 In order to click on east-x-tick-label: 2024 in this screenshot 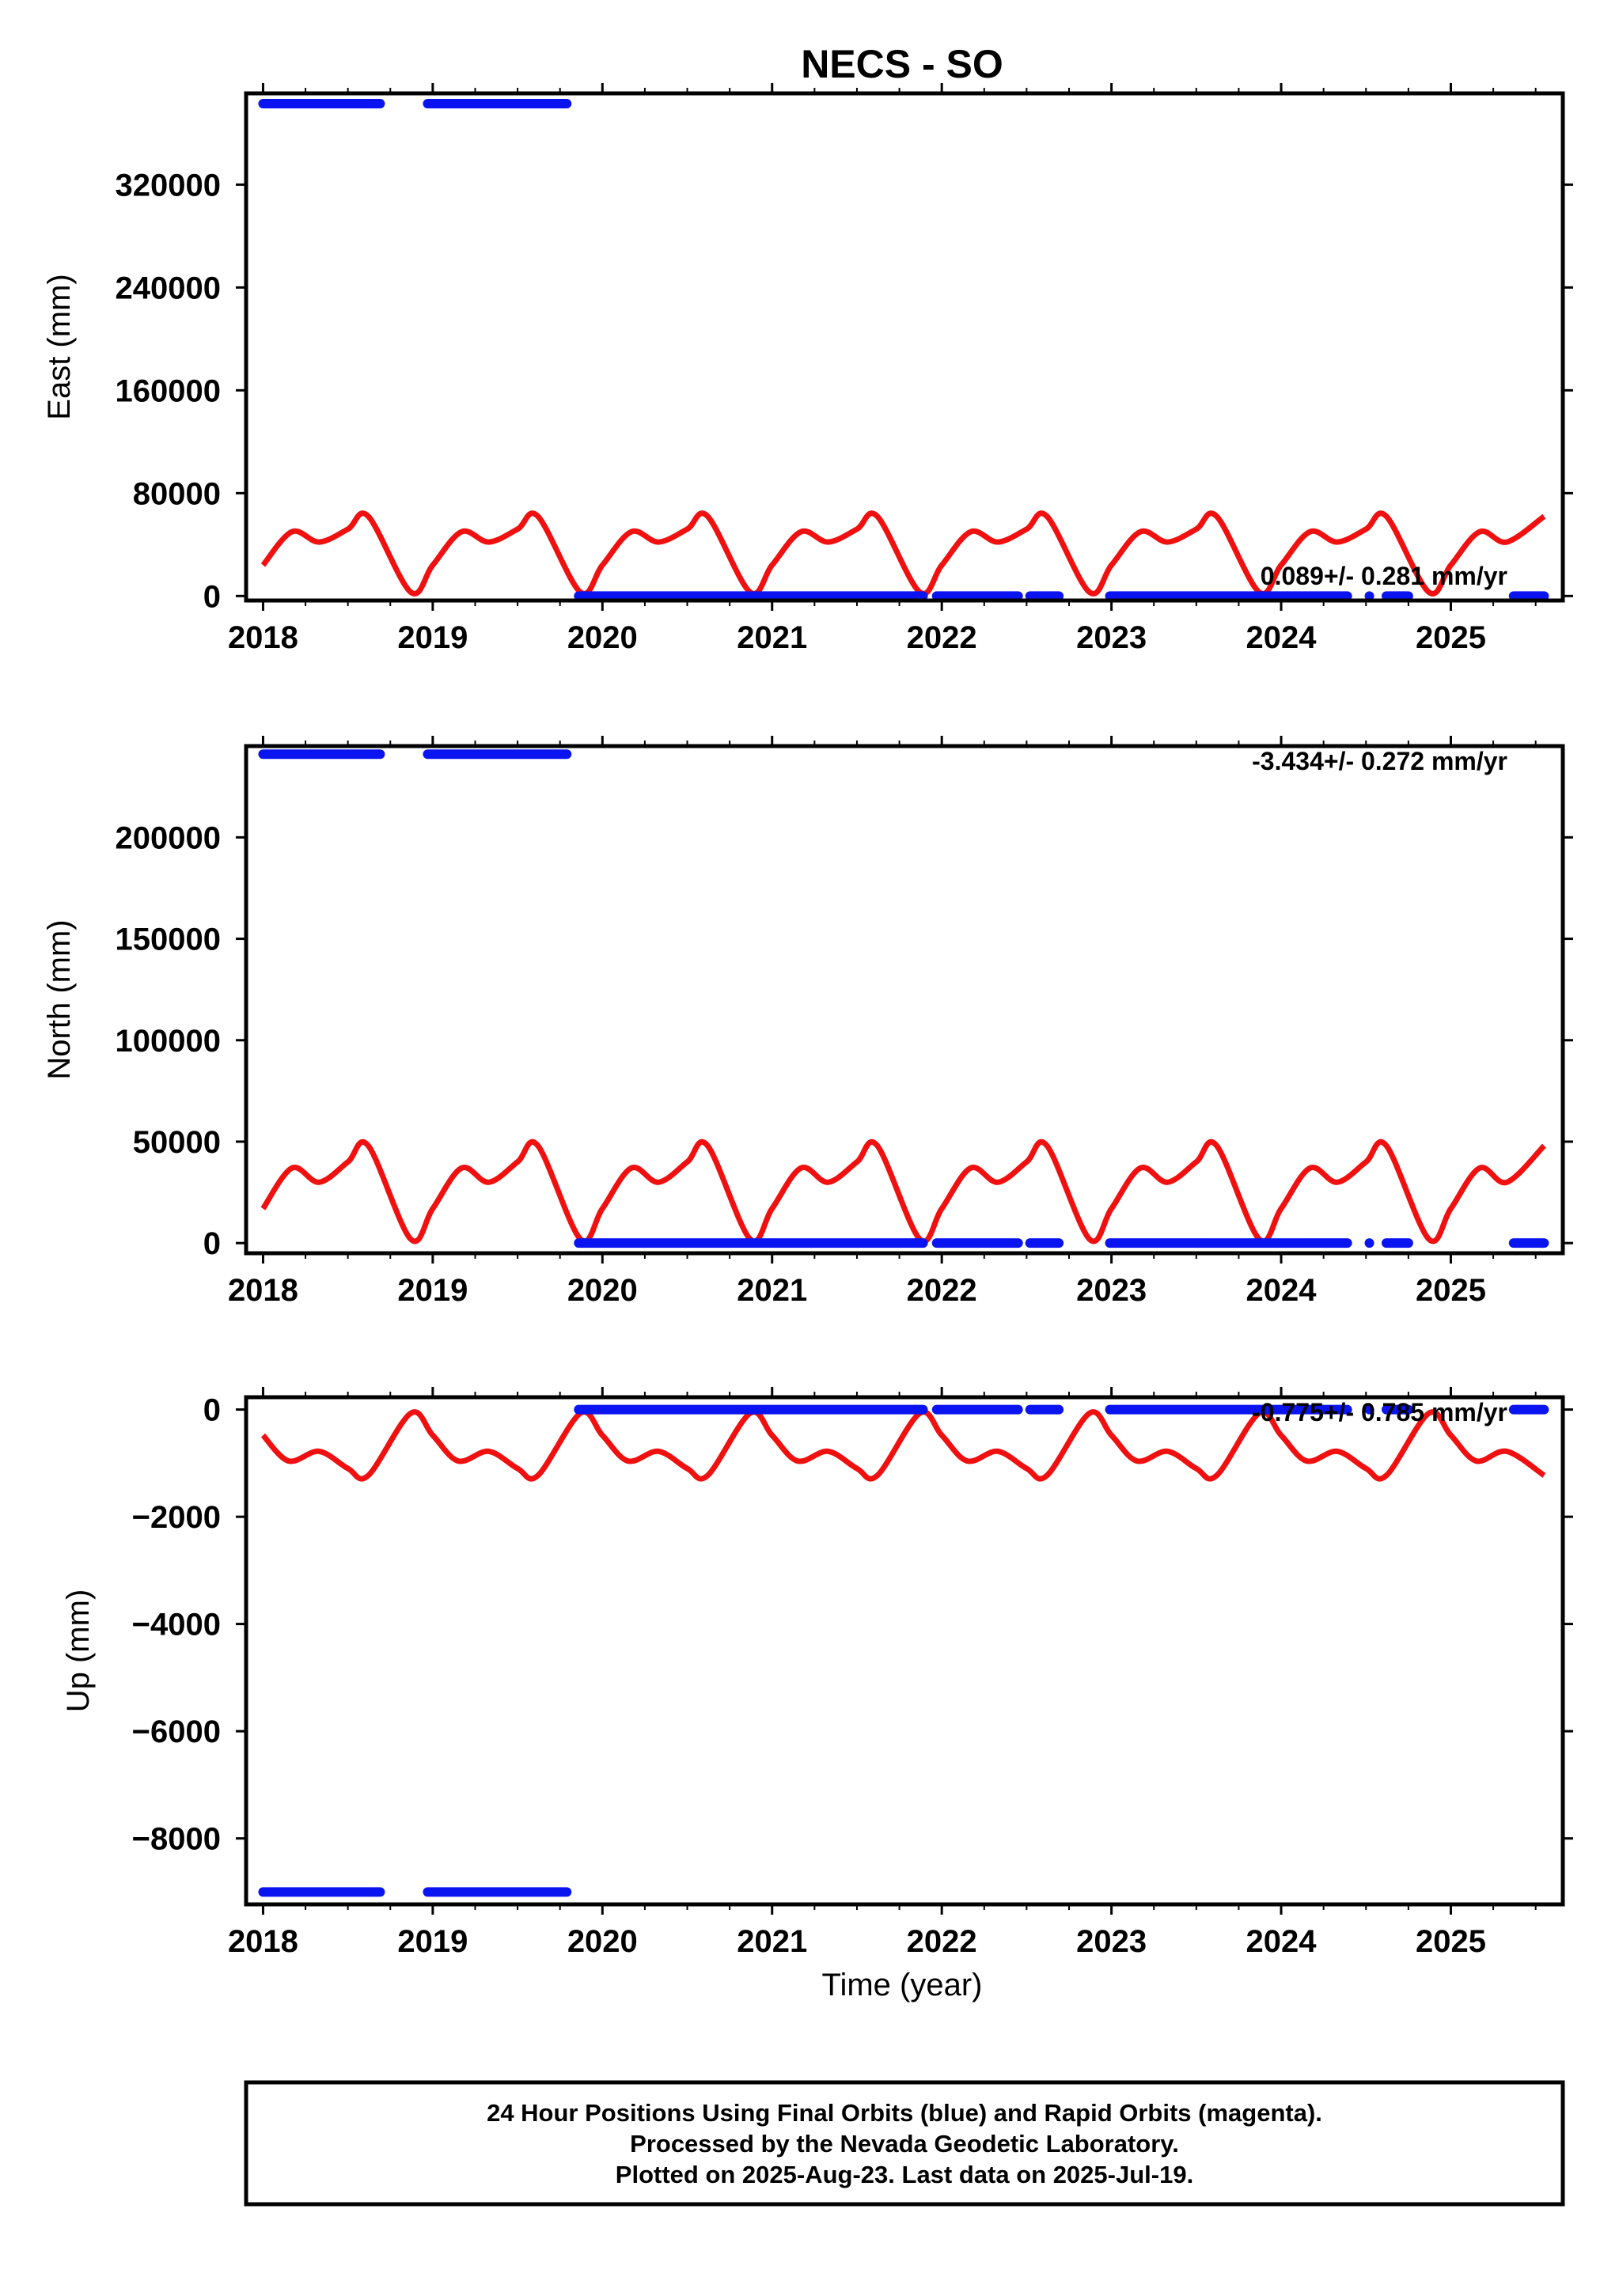, I will do `click(1282, 637)`.